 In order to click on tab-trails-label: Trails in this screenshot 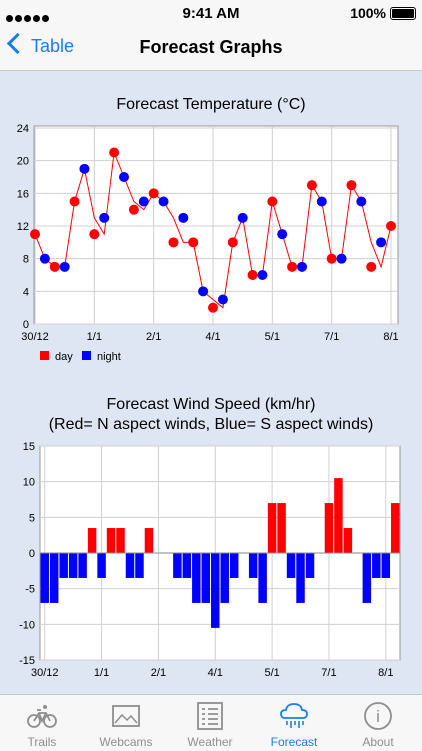, I will do `click(42, 742)`.